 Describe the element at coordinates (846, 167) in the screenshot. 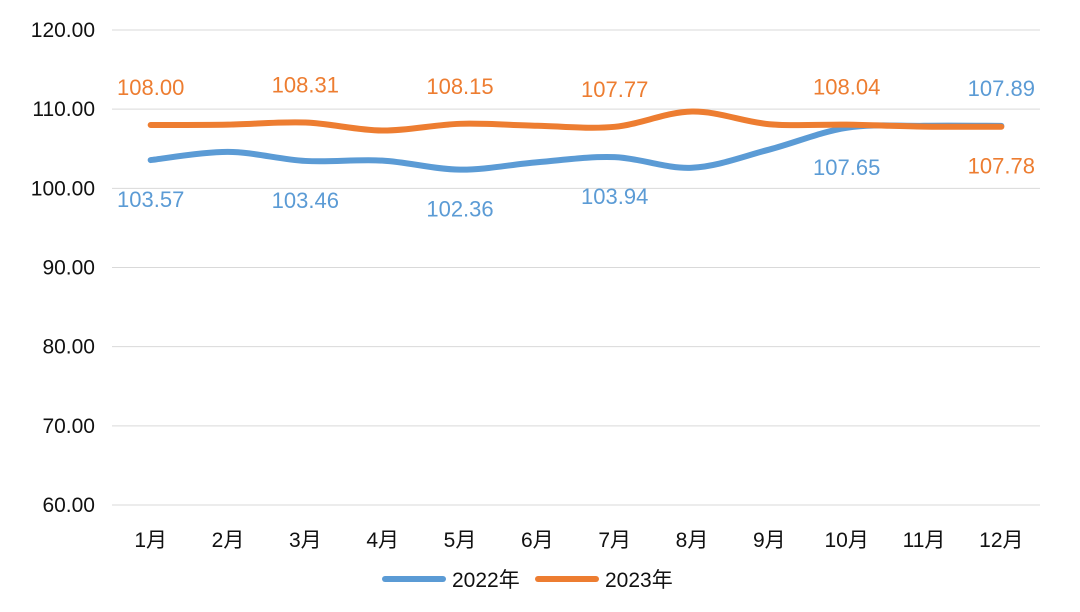

I see `data-label: 107.65` at that location.